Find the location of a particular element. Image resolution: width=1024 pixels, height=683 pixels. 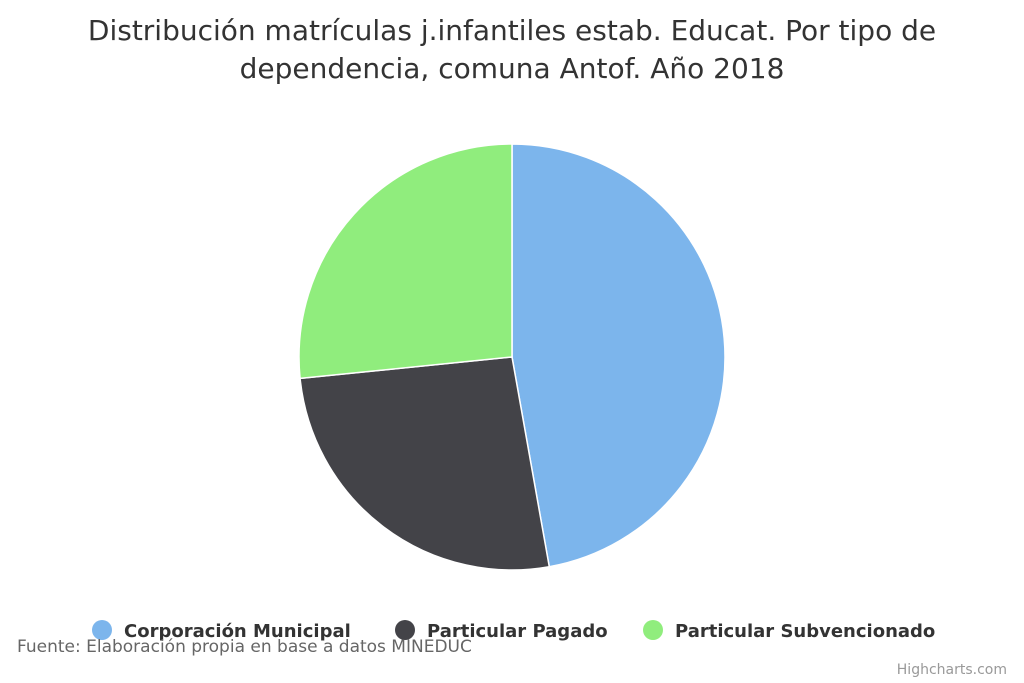

legend-label: Particular Pagado is located at coordinates (517, 631).